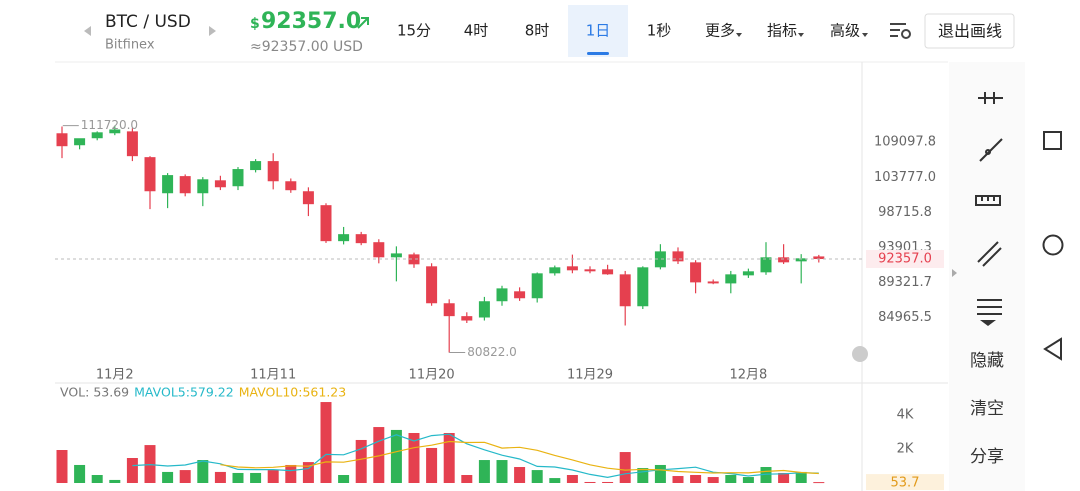 This screenshot has width=1080, height=491. Describe the element at coordinates (598, 53) in the screenshot. I see `active-underline` at that location.